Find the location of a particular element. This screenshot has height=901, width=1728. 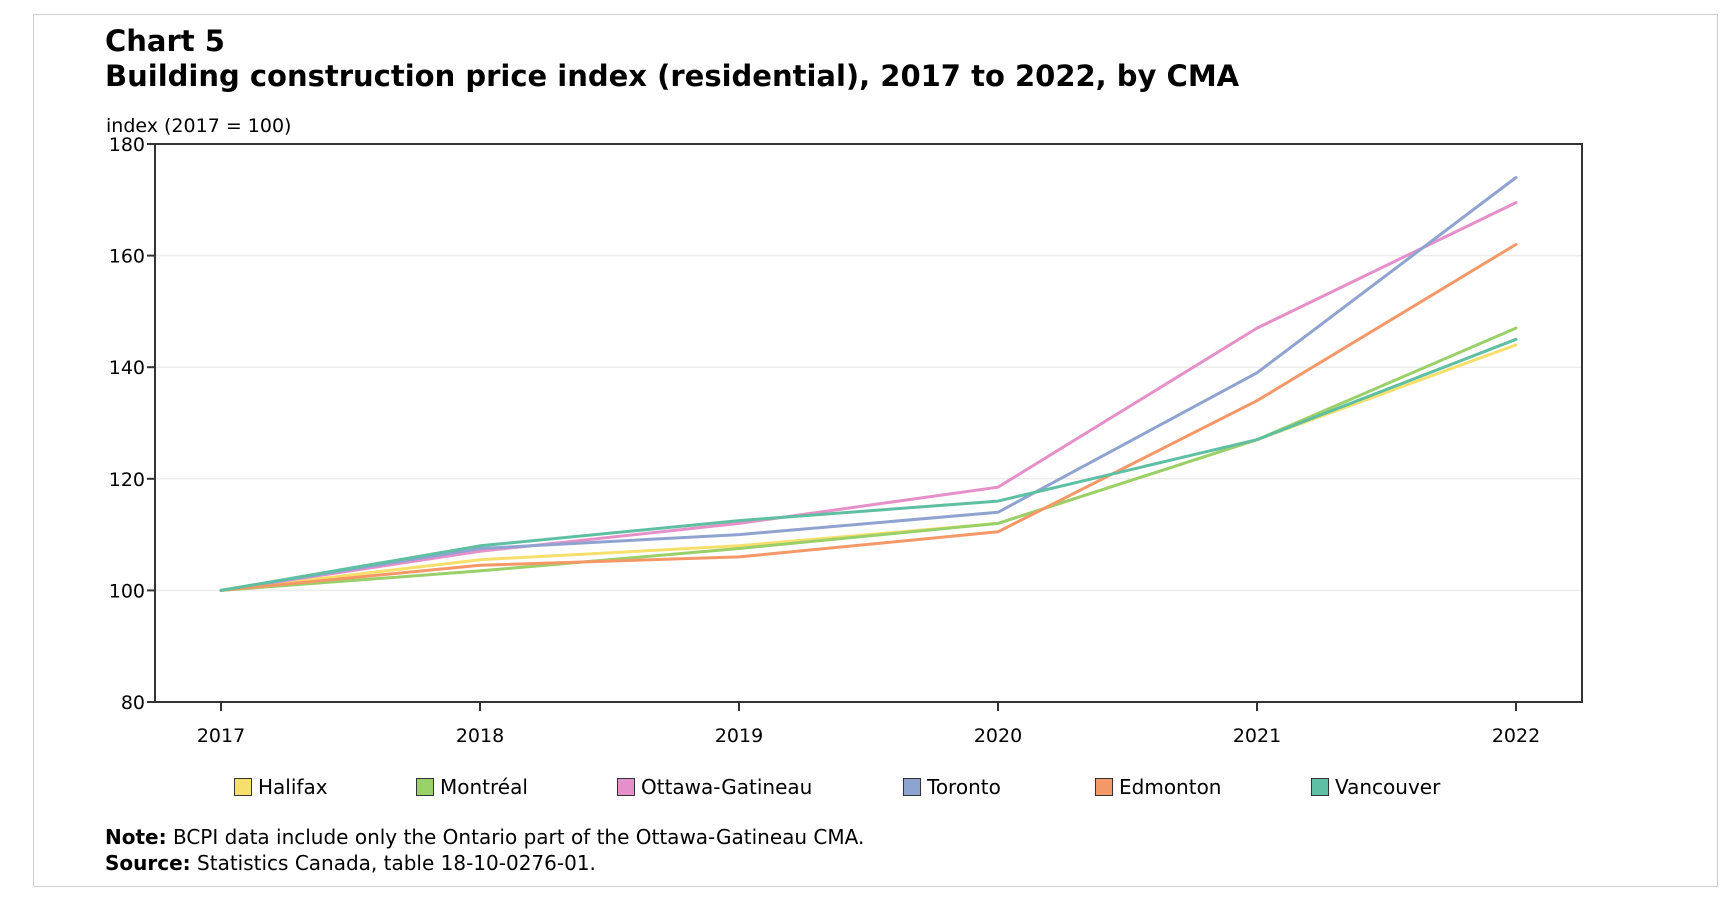

x-tick-label-2021: 2021 is located at coordinates (1257, 736).